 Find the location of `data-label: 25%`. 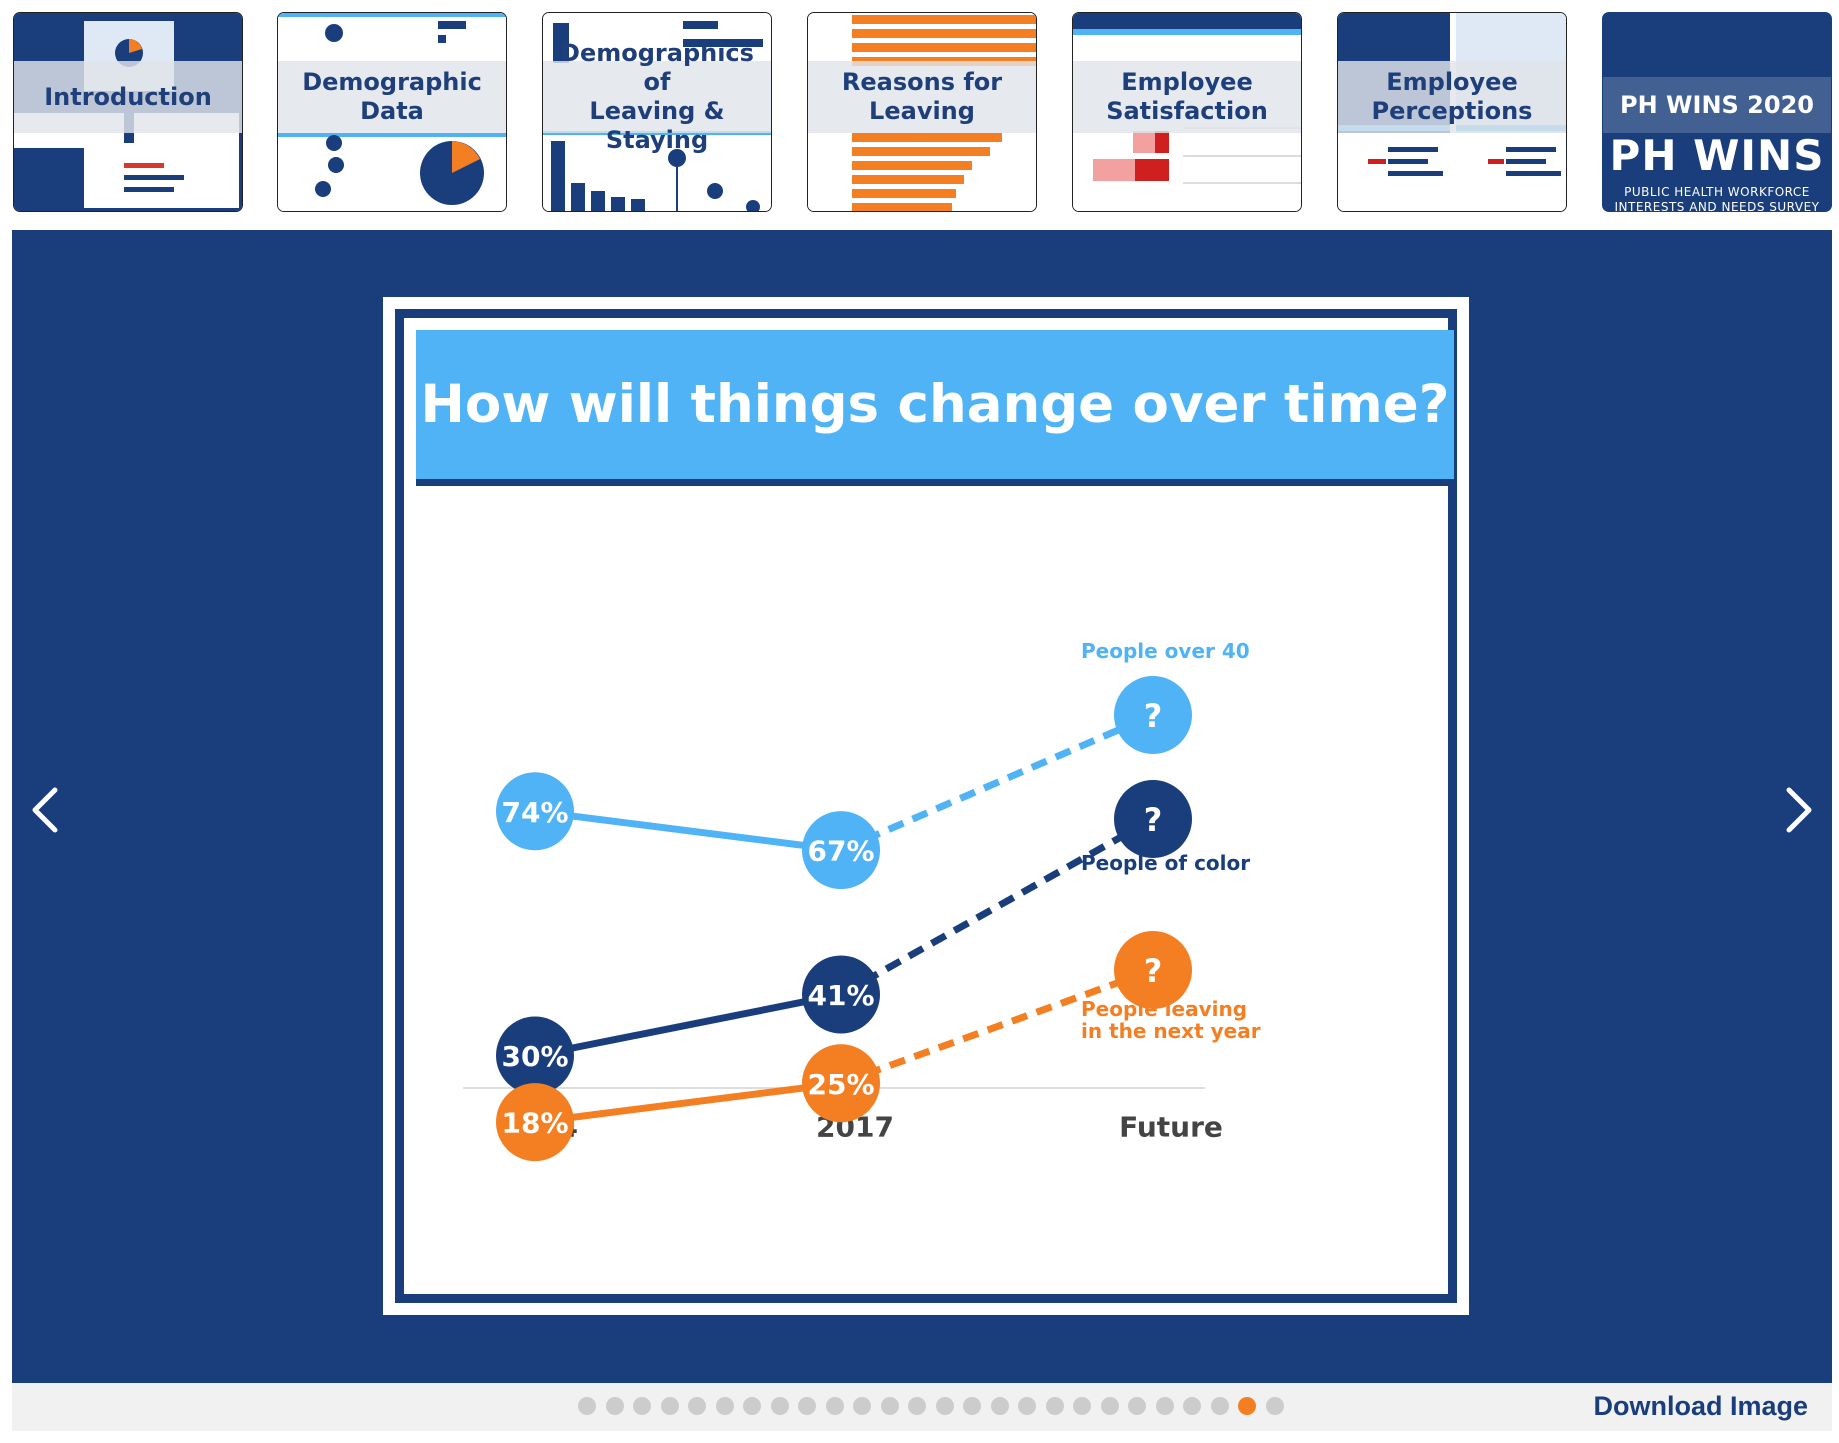

data-label: 25% is located at coordinates (840, 1084).